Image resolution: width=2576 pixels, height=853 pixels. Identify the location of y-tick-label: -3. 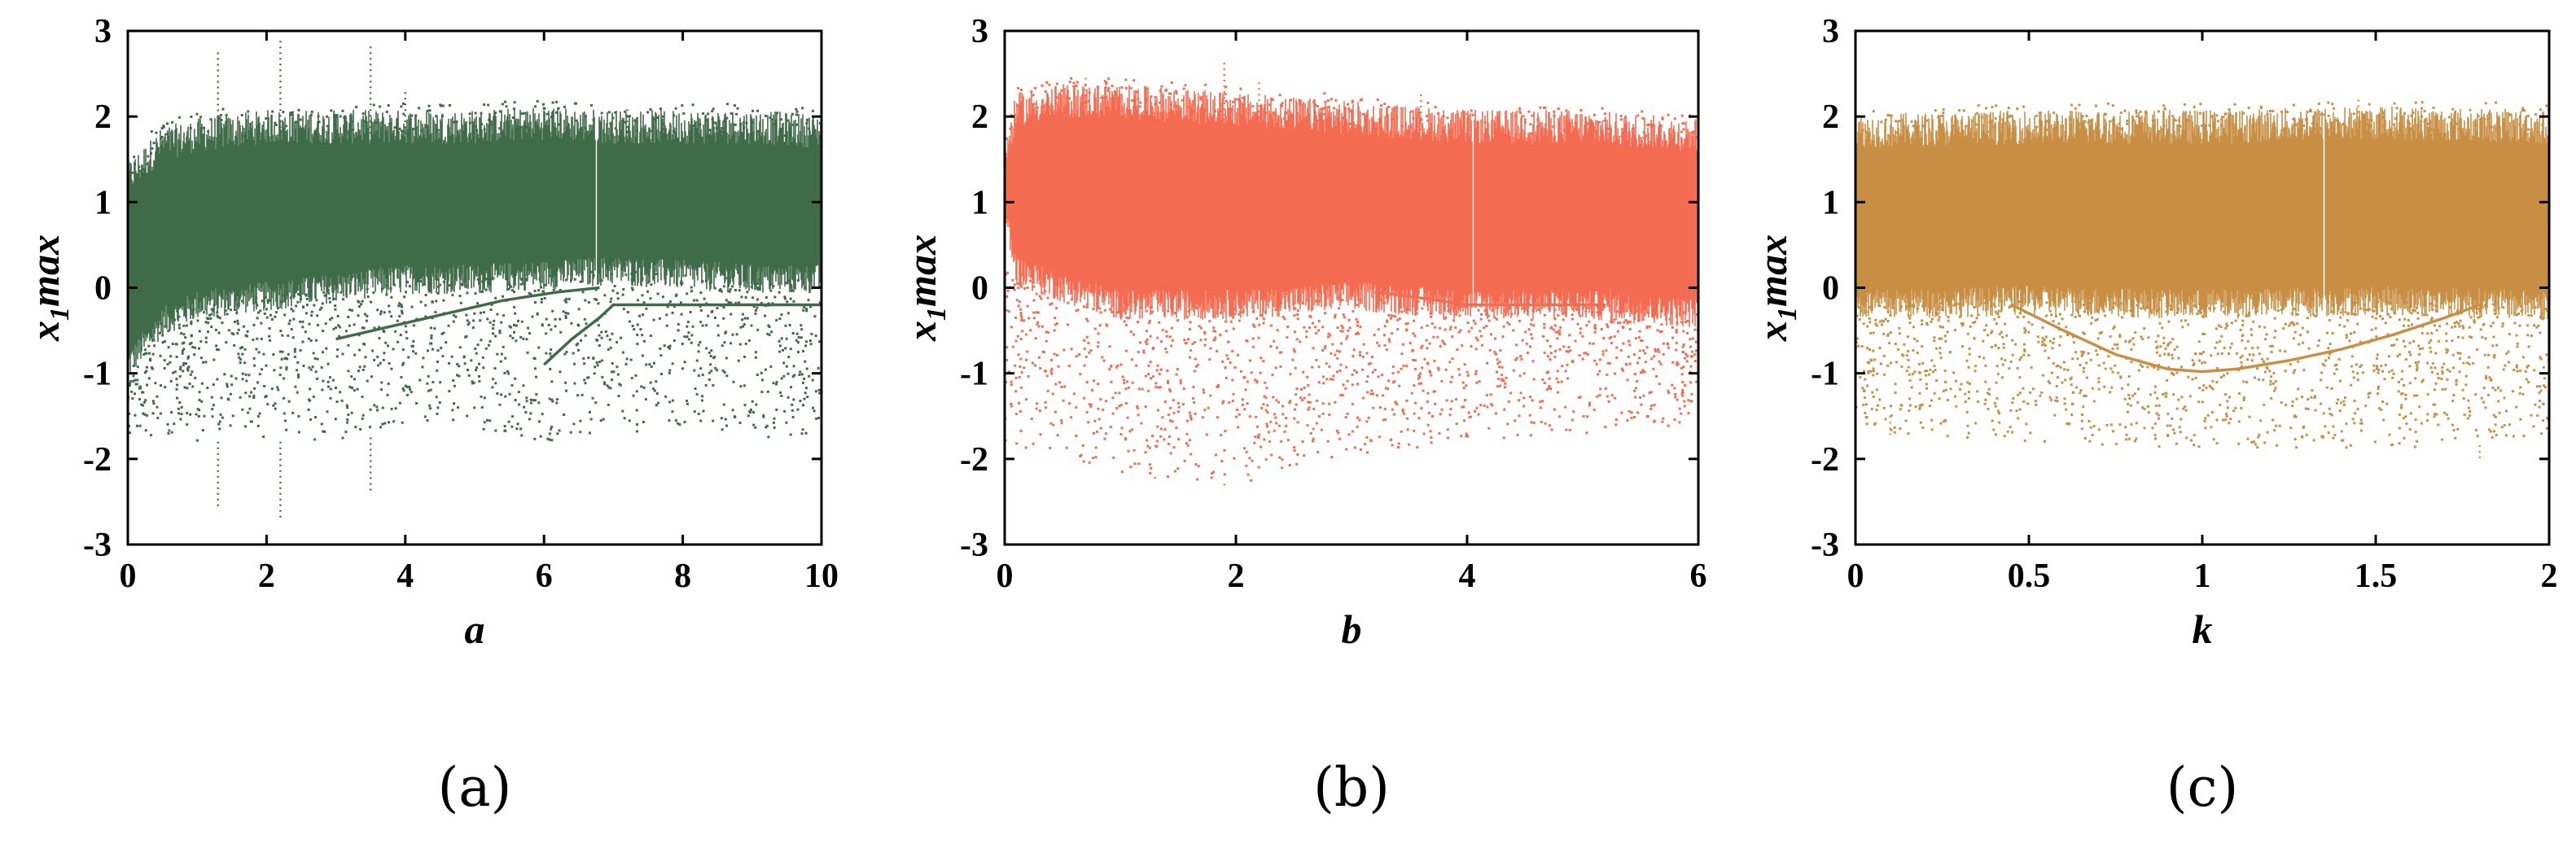
(97, 545).